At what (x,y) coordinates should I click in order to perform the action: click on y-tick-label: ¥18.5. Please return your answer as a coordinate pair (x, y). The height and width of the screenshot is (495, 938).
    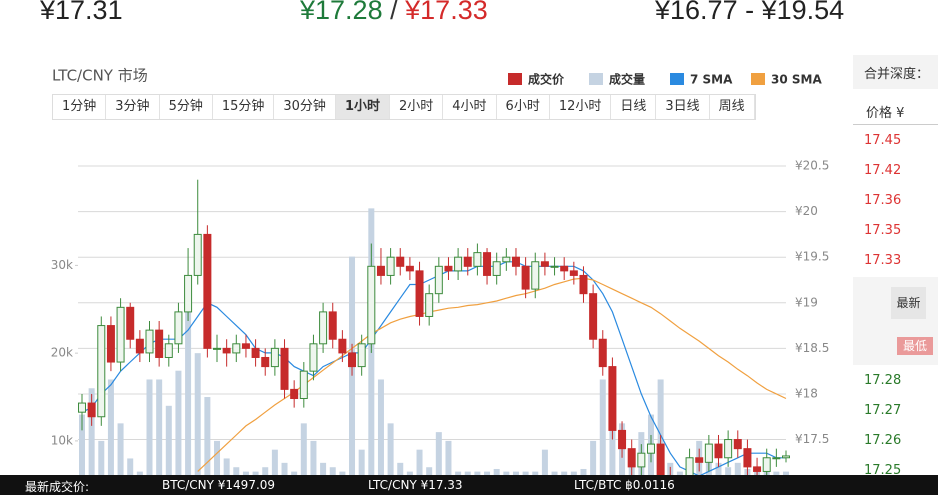
    Looking at the image, I should click on (812, 348).